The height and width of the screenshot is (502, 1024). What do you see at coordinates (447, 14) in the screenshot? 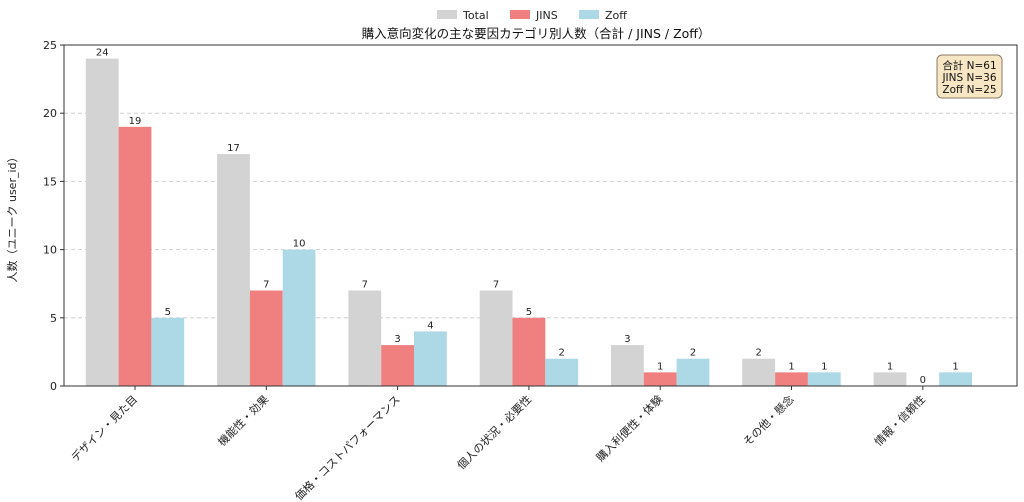
I see `legend-swatch-total` at bounding box center [447, 14].